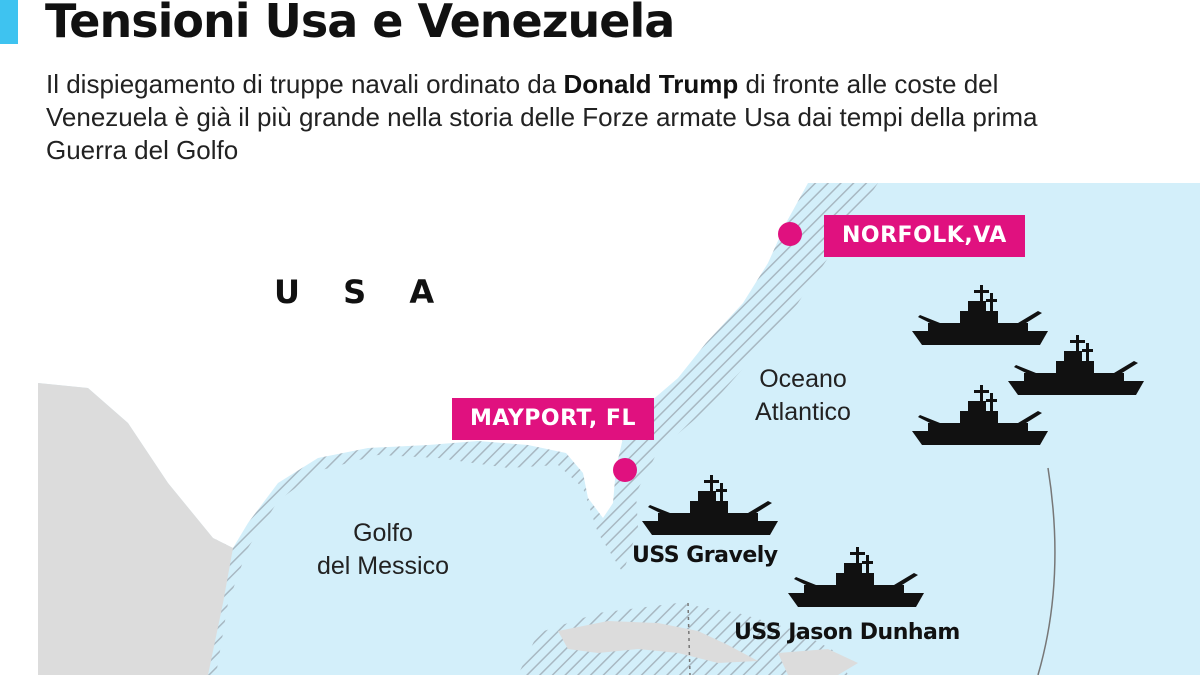 Image resolution: width=1200 pixels, height=675 pixels. I want to click on title-accent-bar, so click(9, 22).